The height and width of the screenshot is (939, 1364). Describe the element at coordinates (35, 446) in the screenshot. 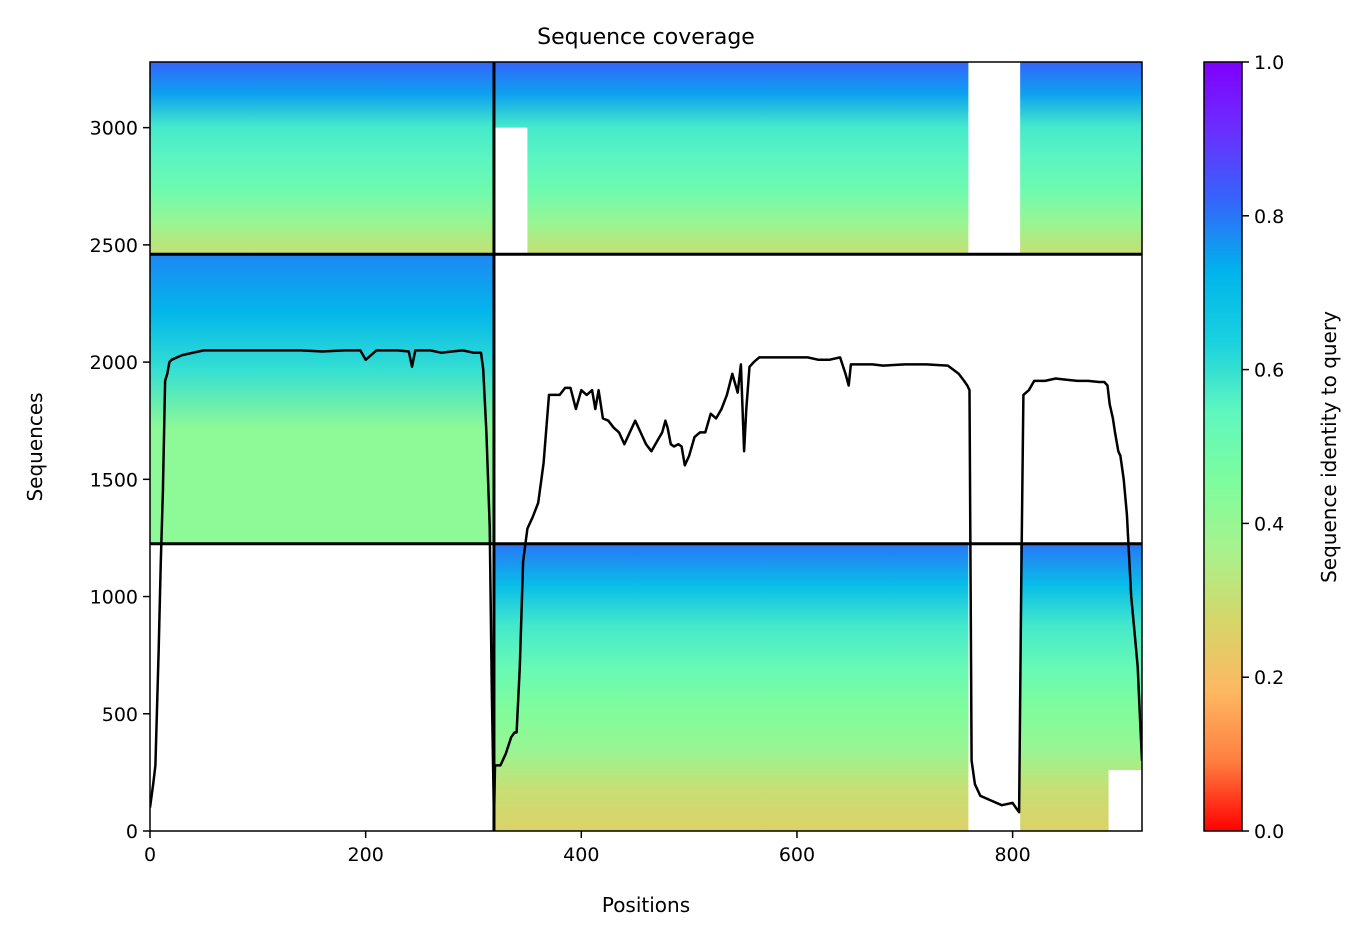

I see `y-axis-label: Sequences` at that location.